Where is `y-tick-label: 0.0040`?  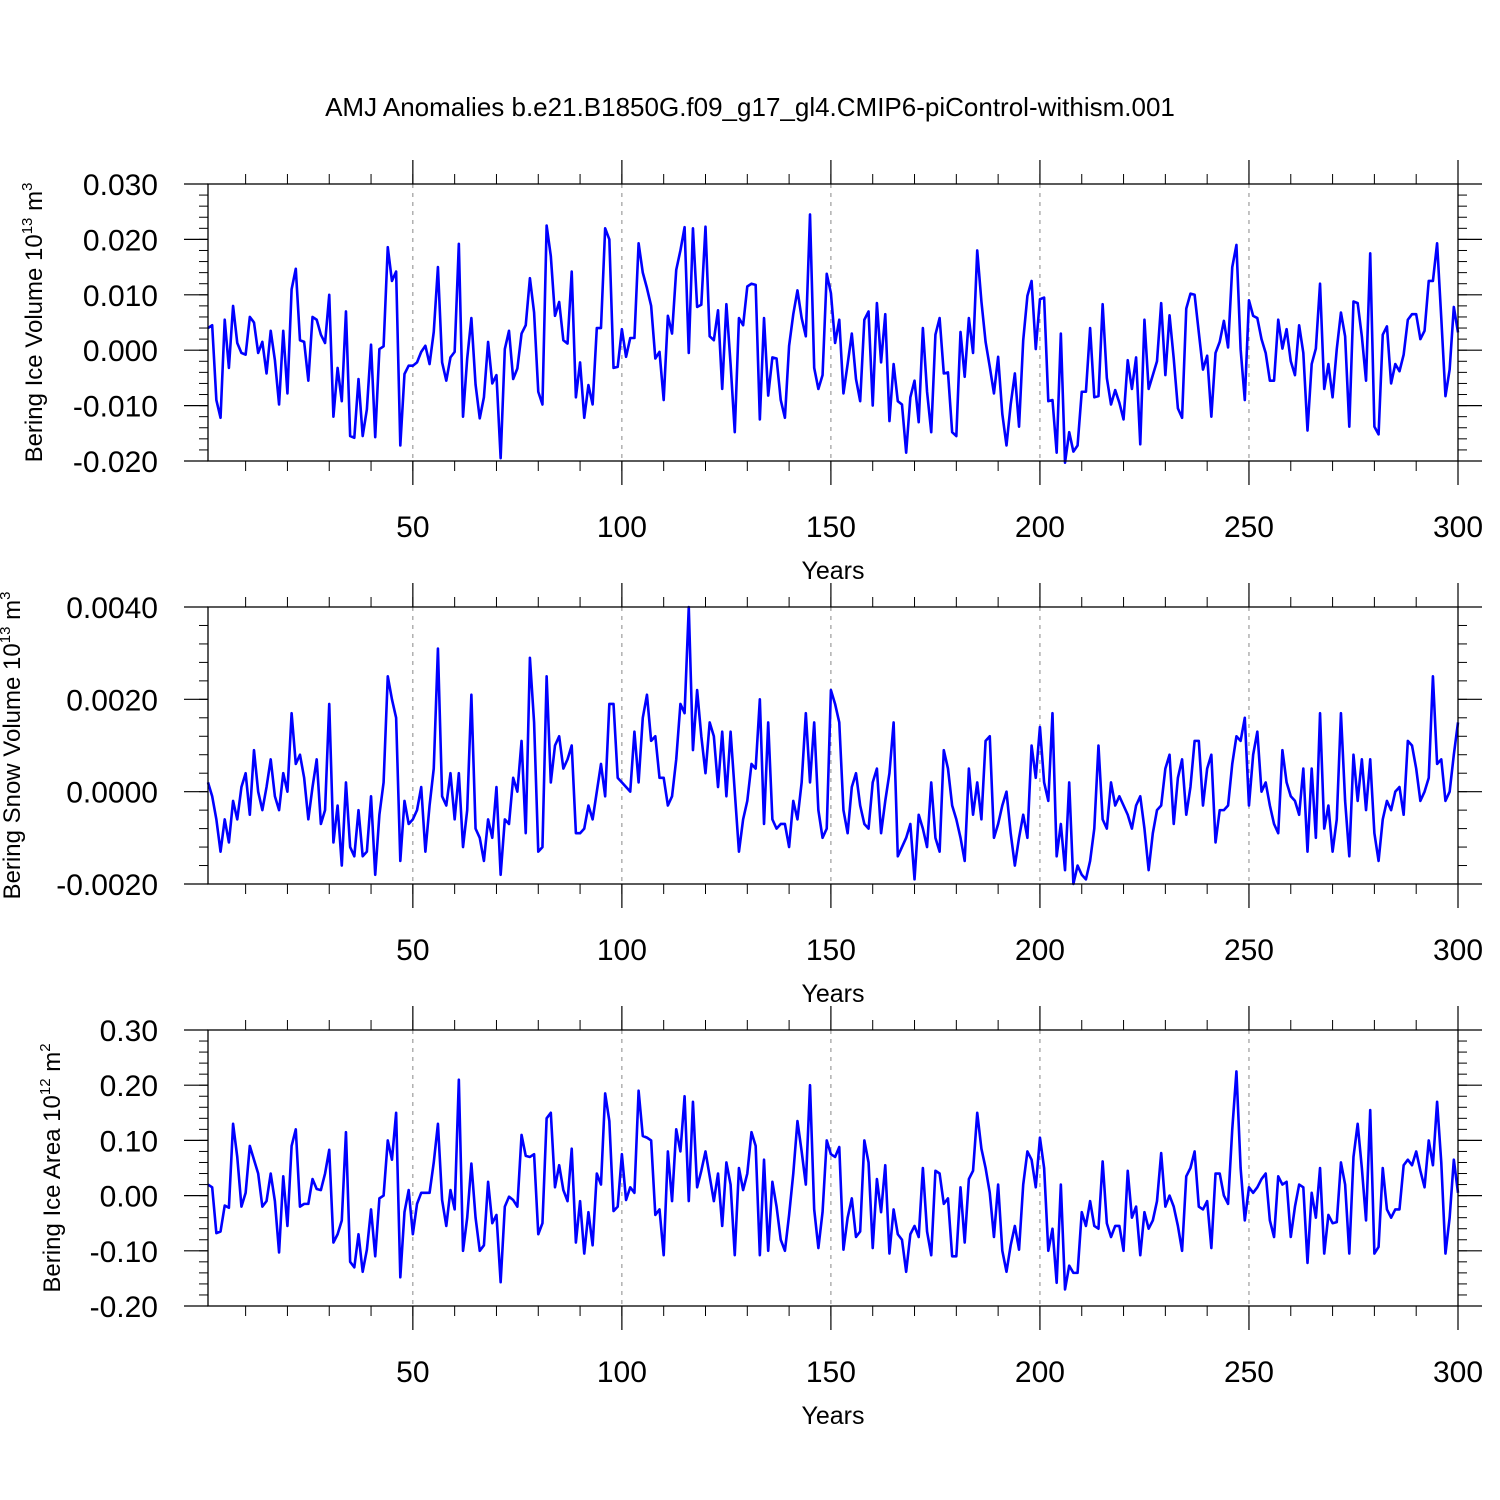 y-tick-label: 0.0040 is located at coordinates (112, 608).